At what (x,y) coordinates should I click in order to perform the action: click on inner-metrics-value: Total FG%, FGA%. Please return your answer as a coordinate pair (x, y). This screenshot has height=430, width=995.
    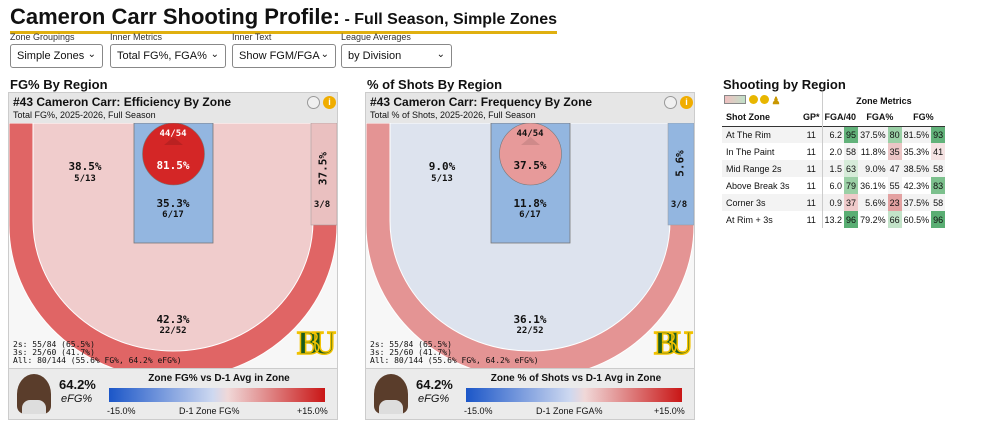
    Looking at the image, I should click on (162, 56).